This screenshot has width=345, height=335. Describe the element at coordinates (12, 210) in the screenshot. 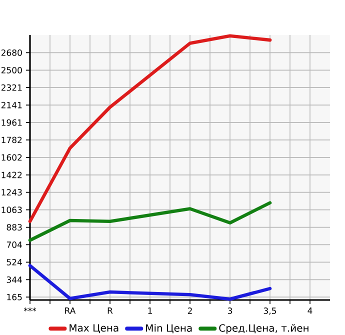

I see `y-tick-label: 1063` at that location.